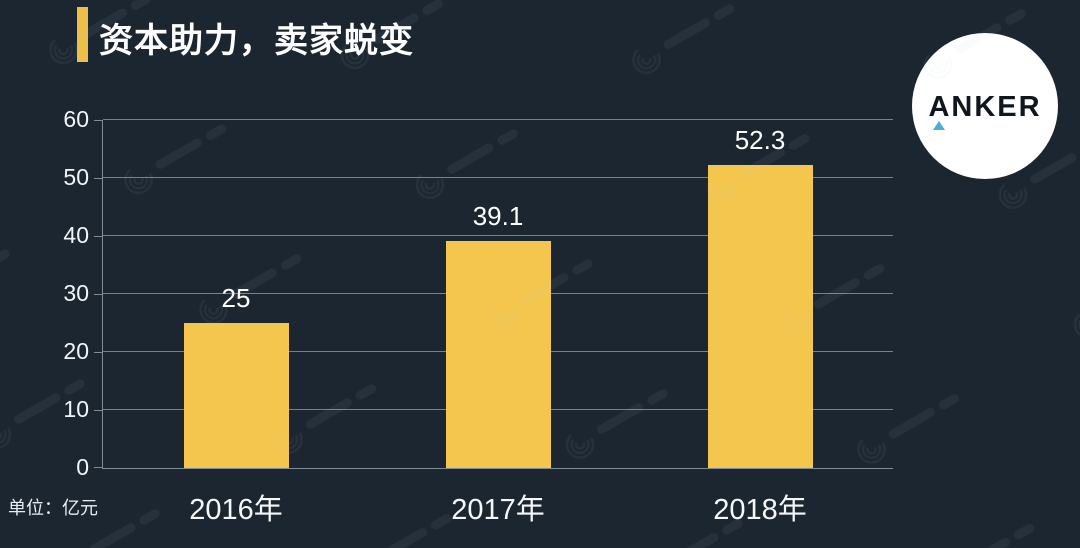 The image size is (1080, 548). What do you see at coordinates (939, 125) in the screenshot?
I see `anker-triangle-icon` at bounding box center [939, 125].